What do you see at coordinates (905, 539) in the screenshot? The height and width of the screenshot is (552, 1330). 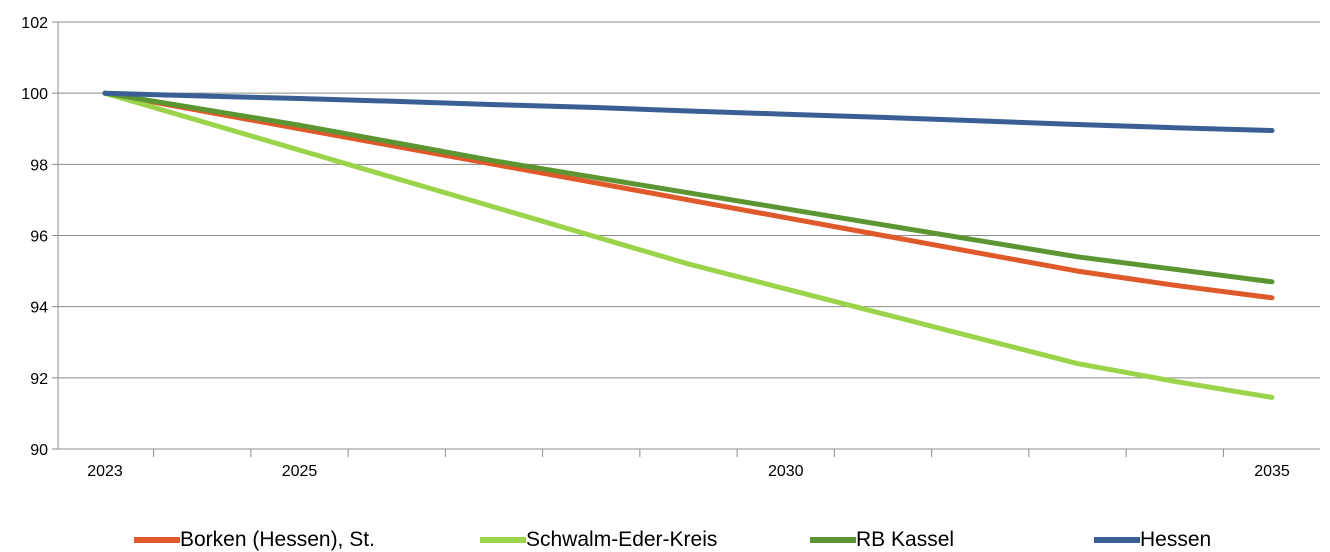 I see `legend-label-rb-kassel: RB Kassel` at bounding box center [905, 539].